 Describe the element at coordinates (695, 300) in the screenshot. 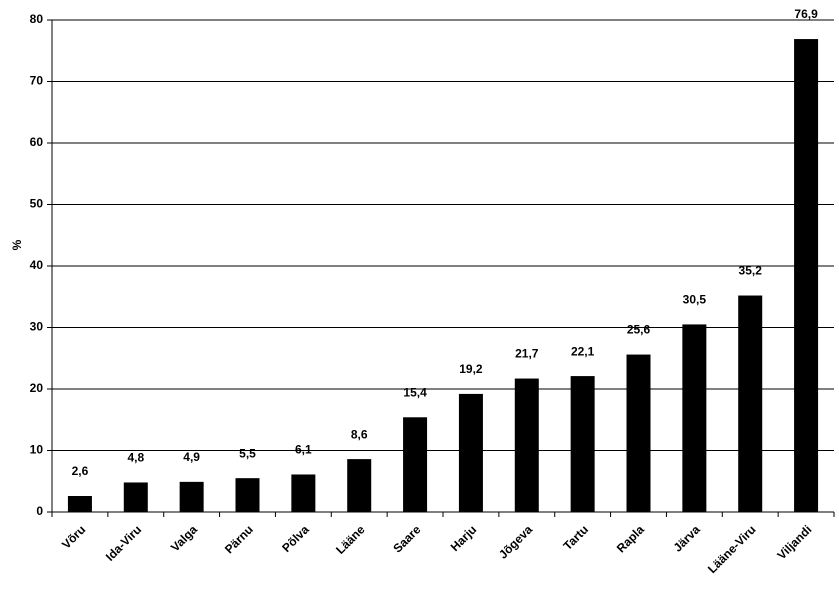

I see `value-label: 30,5` at that location.